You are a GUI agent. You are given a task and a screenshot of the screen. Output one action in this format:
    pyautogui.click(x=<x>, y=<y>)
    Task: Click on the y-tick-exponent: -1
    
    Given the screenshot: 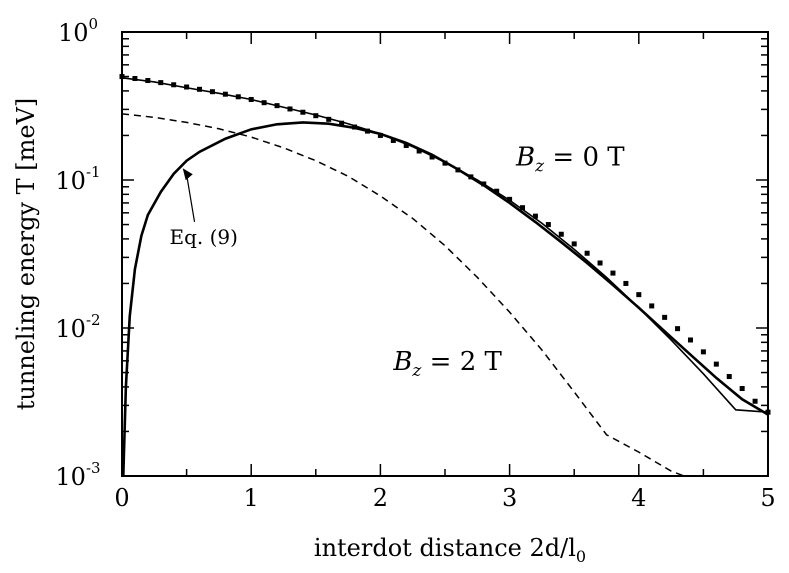 What is the action you would take?
    pyautogui.click(x=93, y=172)
    